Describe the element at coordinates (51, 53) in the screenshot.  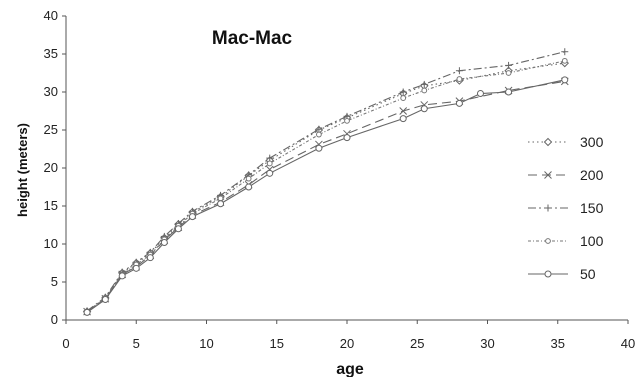
I see `y-tick-label: 35` at that location.